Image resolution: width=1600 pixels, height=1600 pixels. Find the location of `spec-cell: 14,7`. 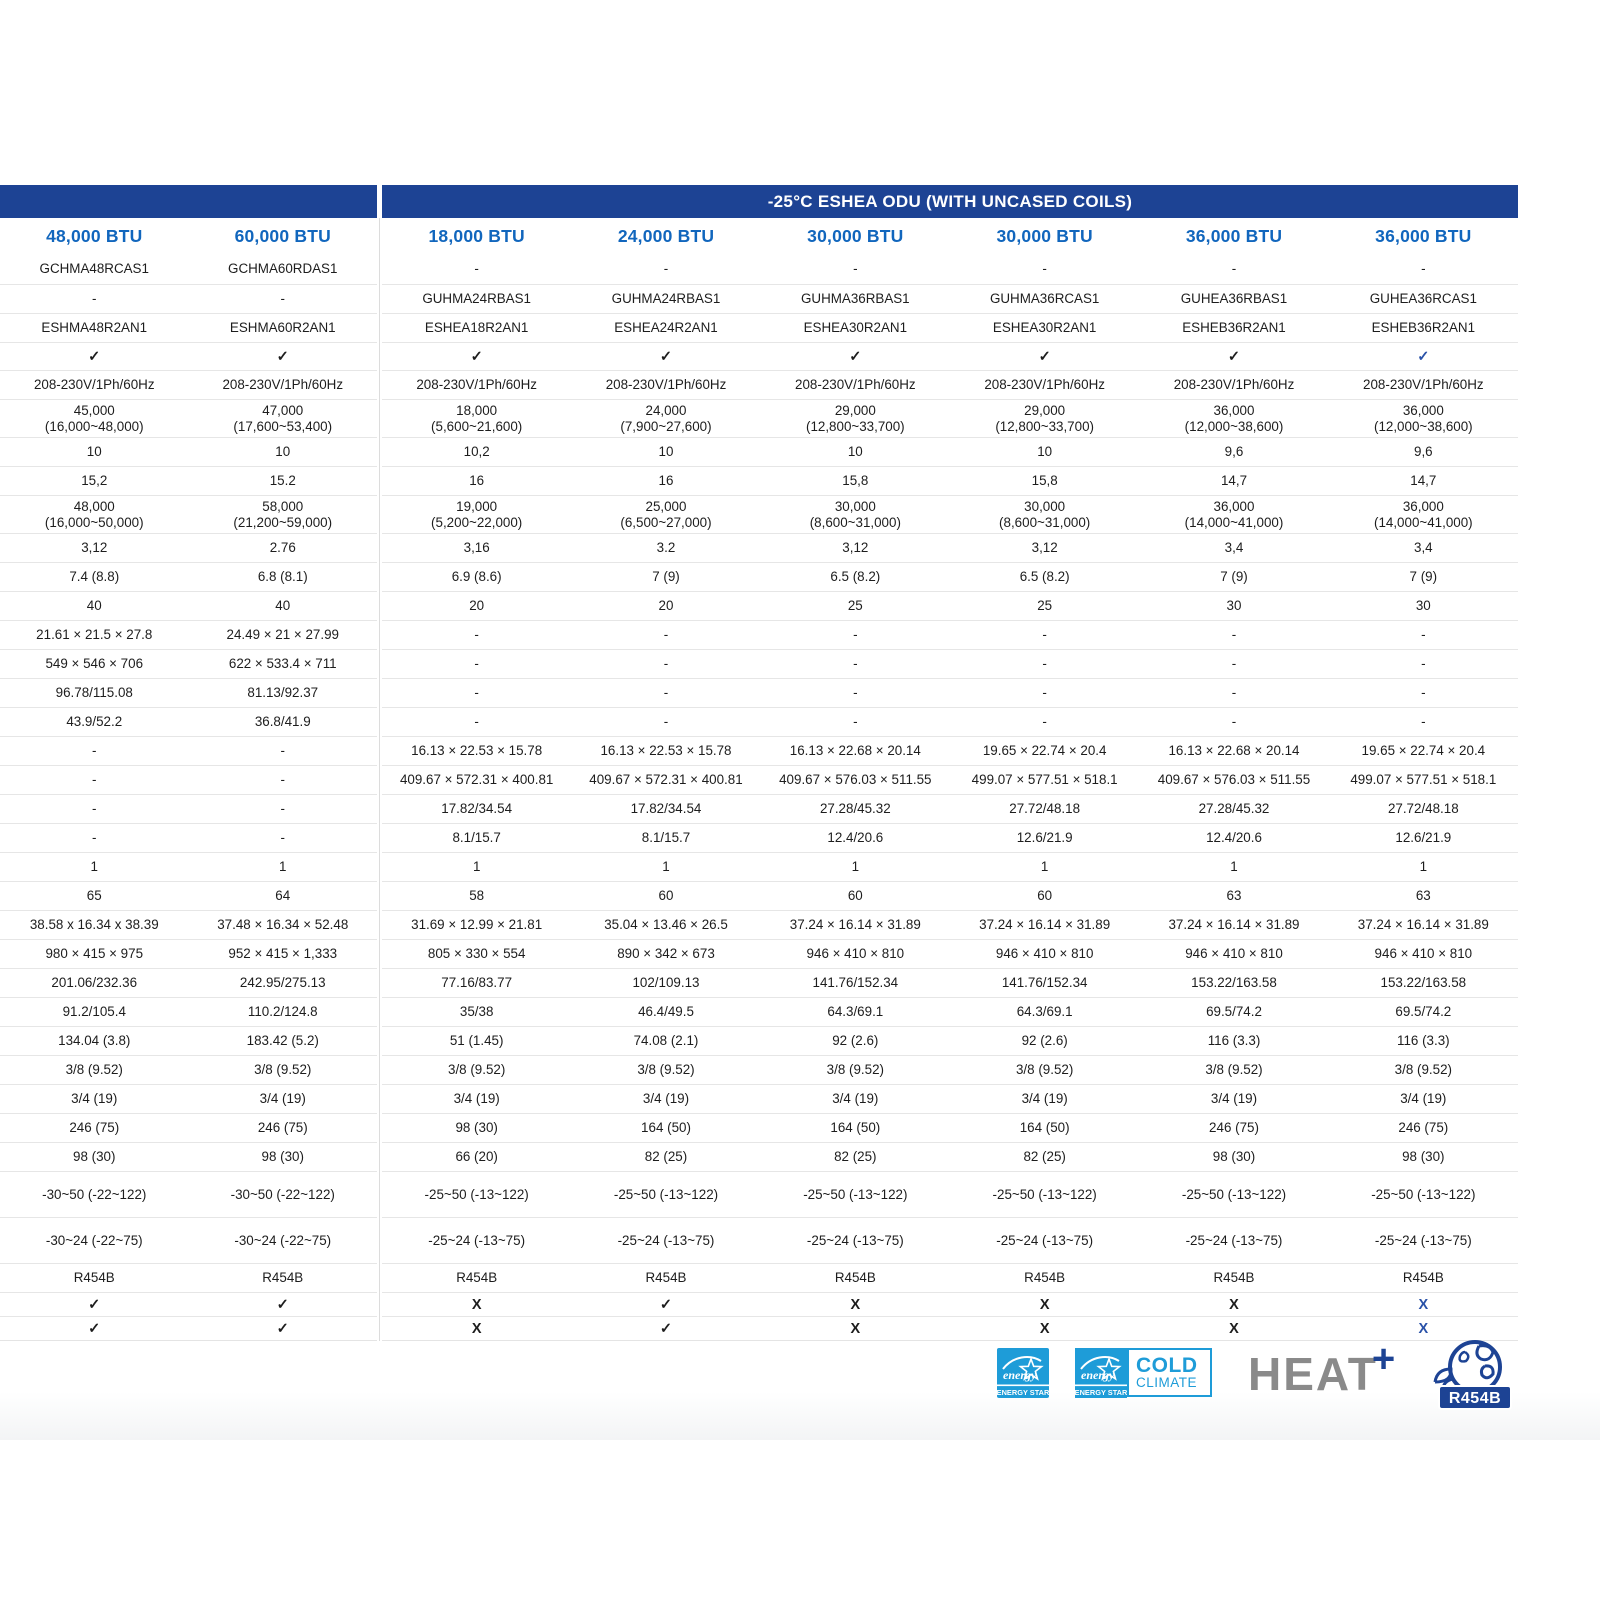

spec-cell: 14,7 is located at coordinates (1234, 480).